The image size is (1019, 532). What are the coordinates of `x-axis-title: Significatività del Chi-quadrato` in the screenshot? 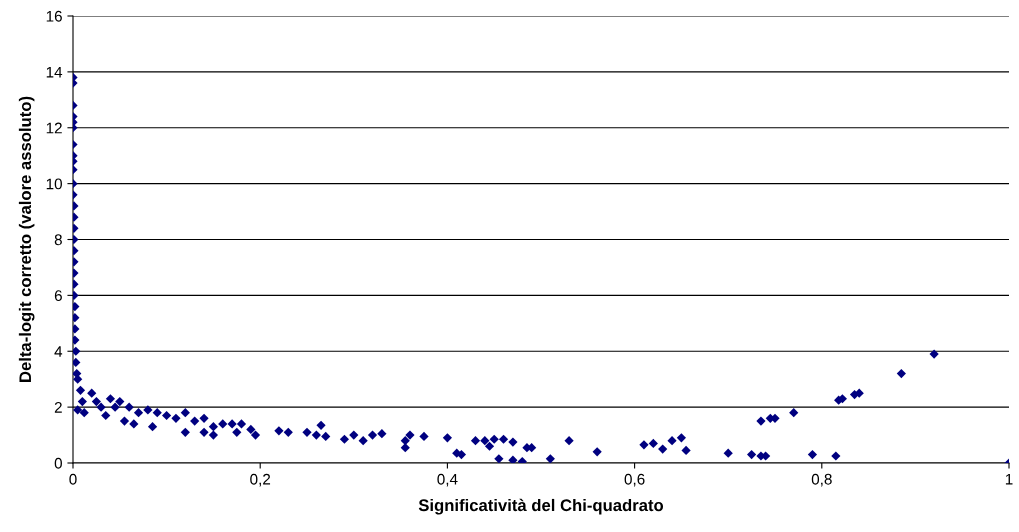 It's located at (541, 506).